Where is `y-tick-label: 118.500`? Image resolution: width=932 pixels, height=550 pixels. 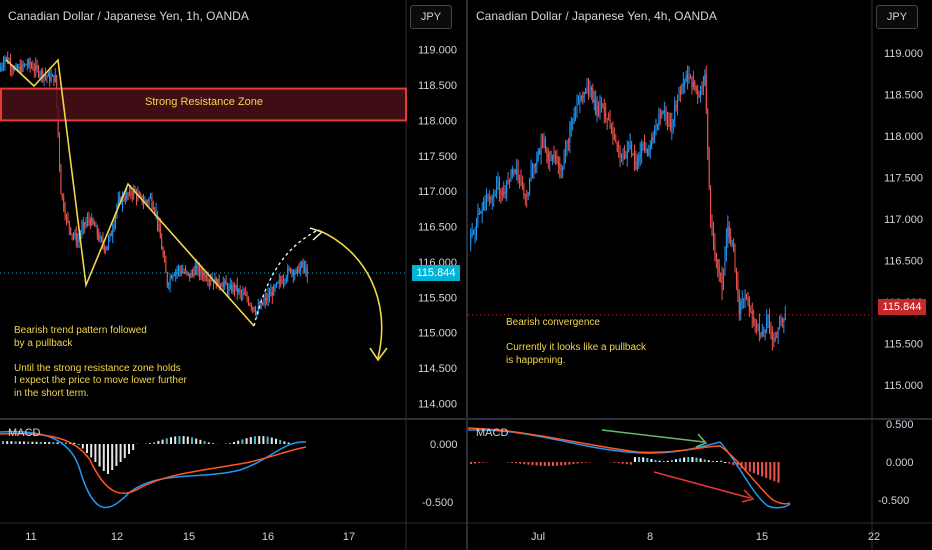 y-tick-label: 118.500 is located at coordinates (903, 95).